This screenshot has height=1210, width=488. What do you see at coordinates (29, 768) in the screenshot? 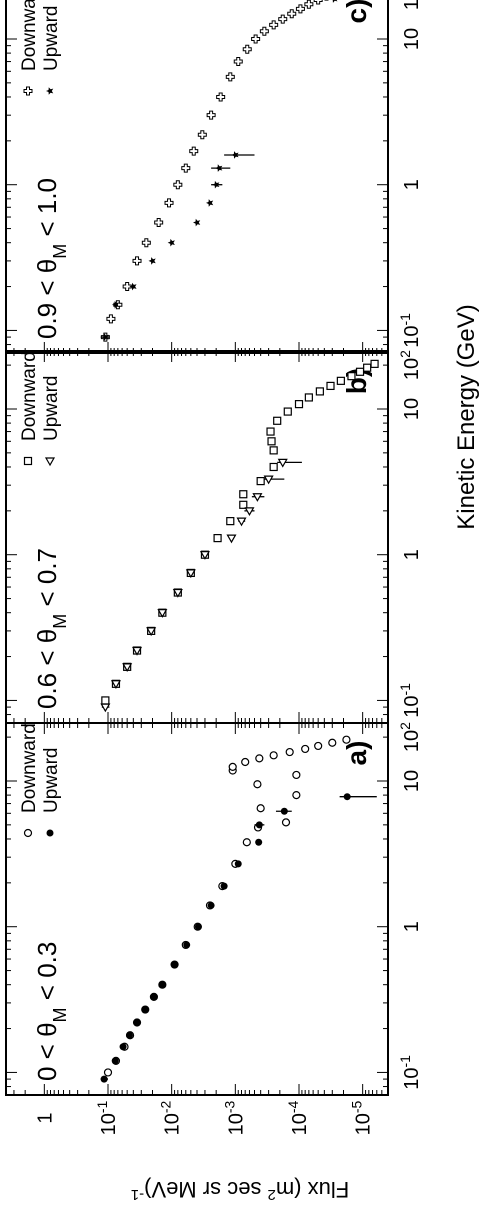
I see `legend-label: Downward` at bounding box center [29, 768].